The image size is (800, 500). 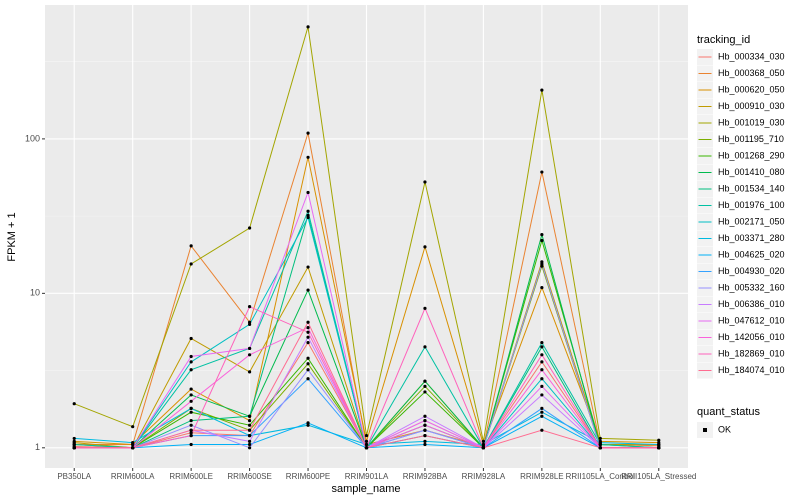 What do you see at coordinates (751, 304) in the screenshot?
I see `legend-label: Hb_006386_010` at bounding box center [751, 304].